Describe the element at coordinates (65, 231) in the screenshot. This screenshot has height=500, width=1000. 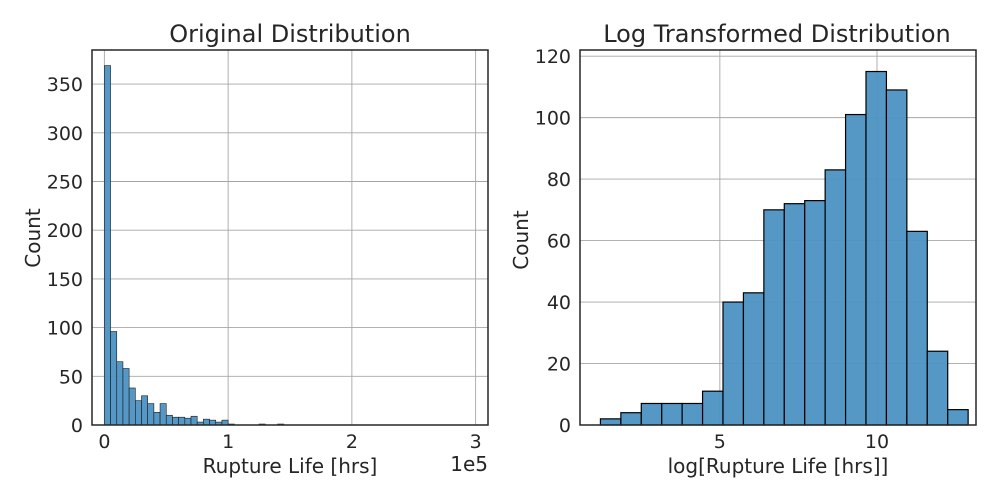
I see `y-tick-label: 200` at that location.